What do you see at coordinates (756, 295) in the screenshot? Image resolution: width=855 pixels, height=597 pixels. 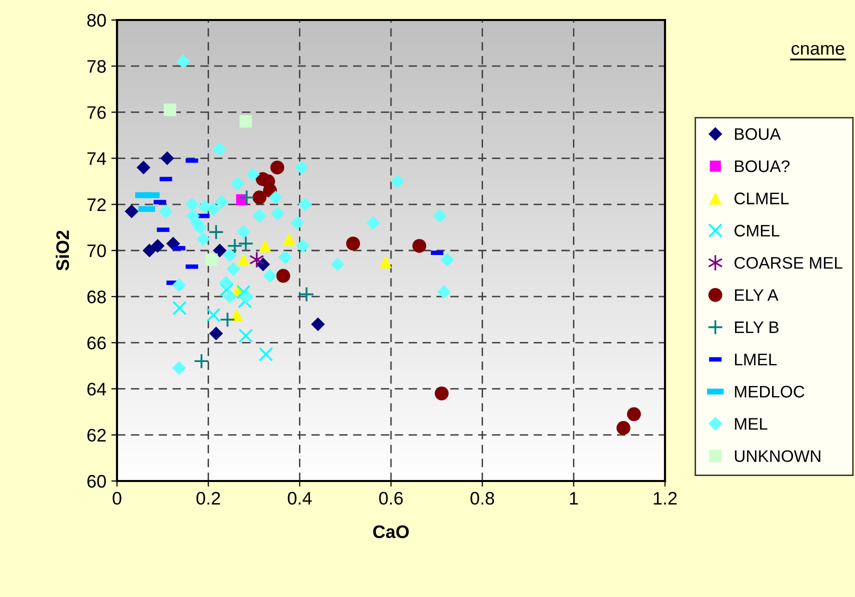 I see `legend-label: ELY A` at bounding box center [756, 295].